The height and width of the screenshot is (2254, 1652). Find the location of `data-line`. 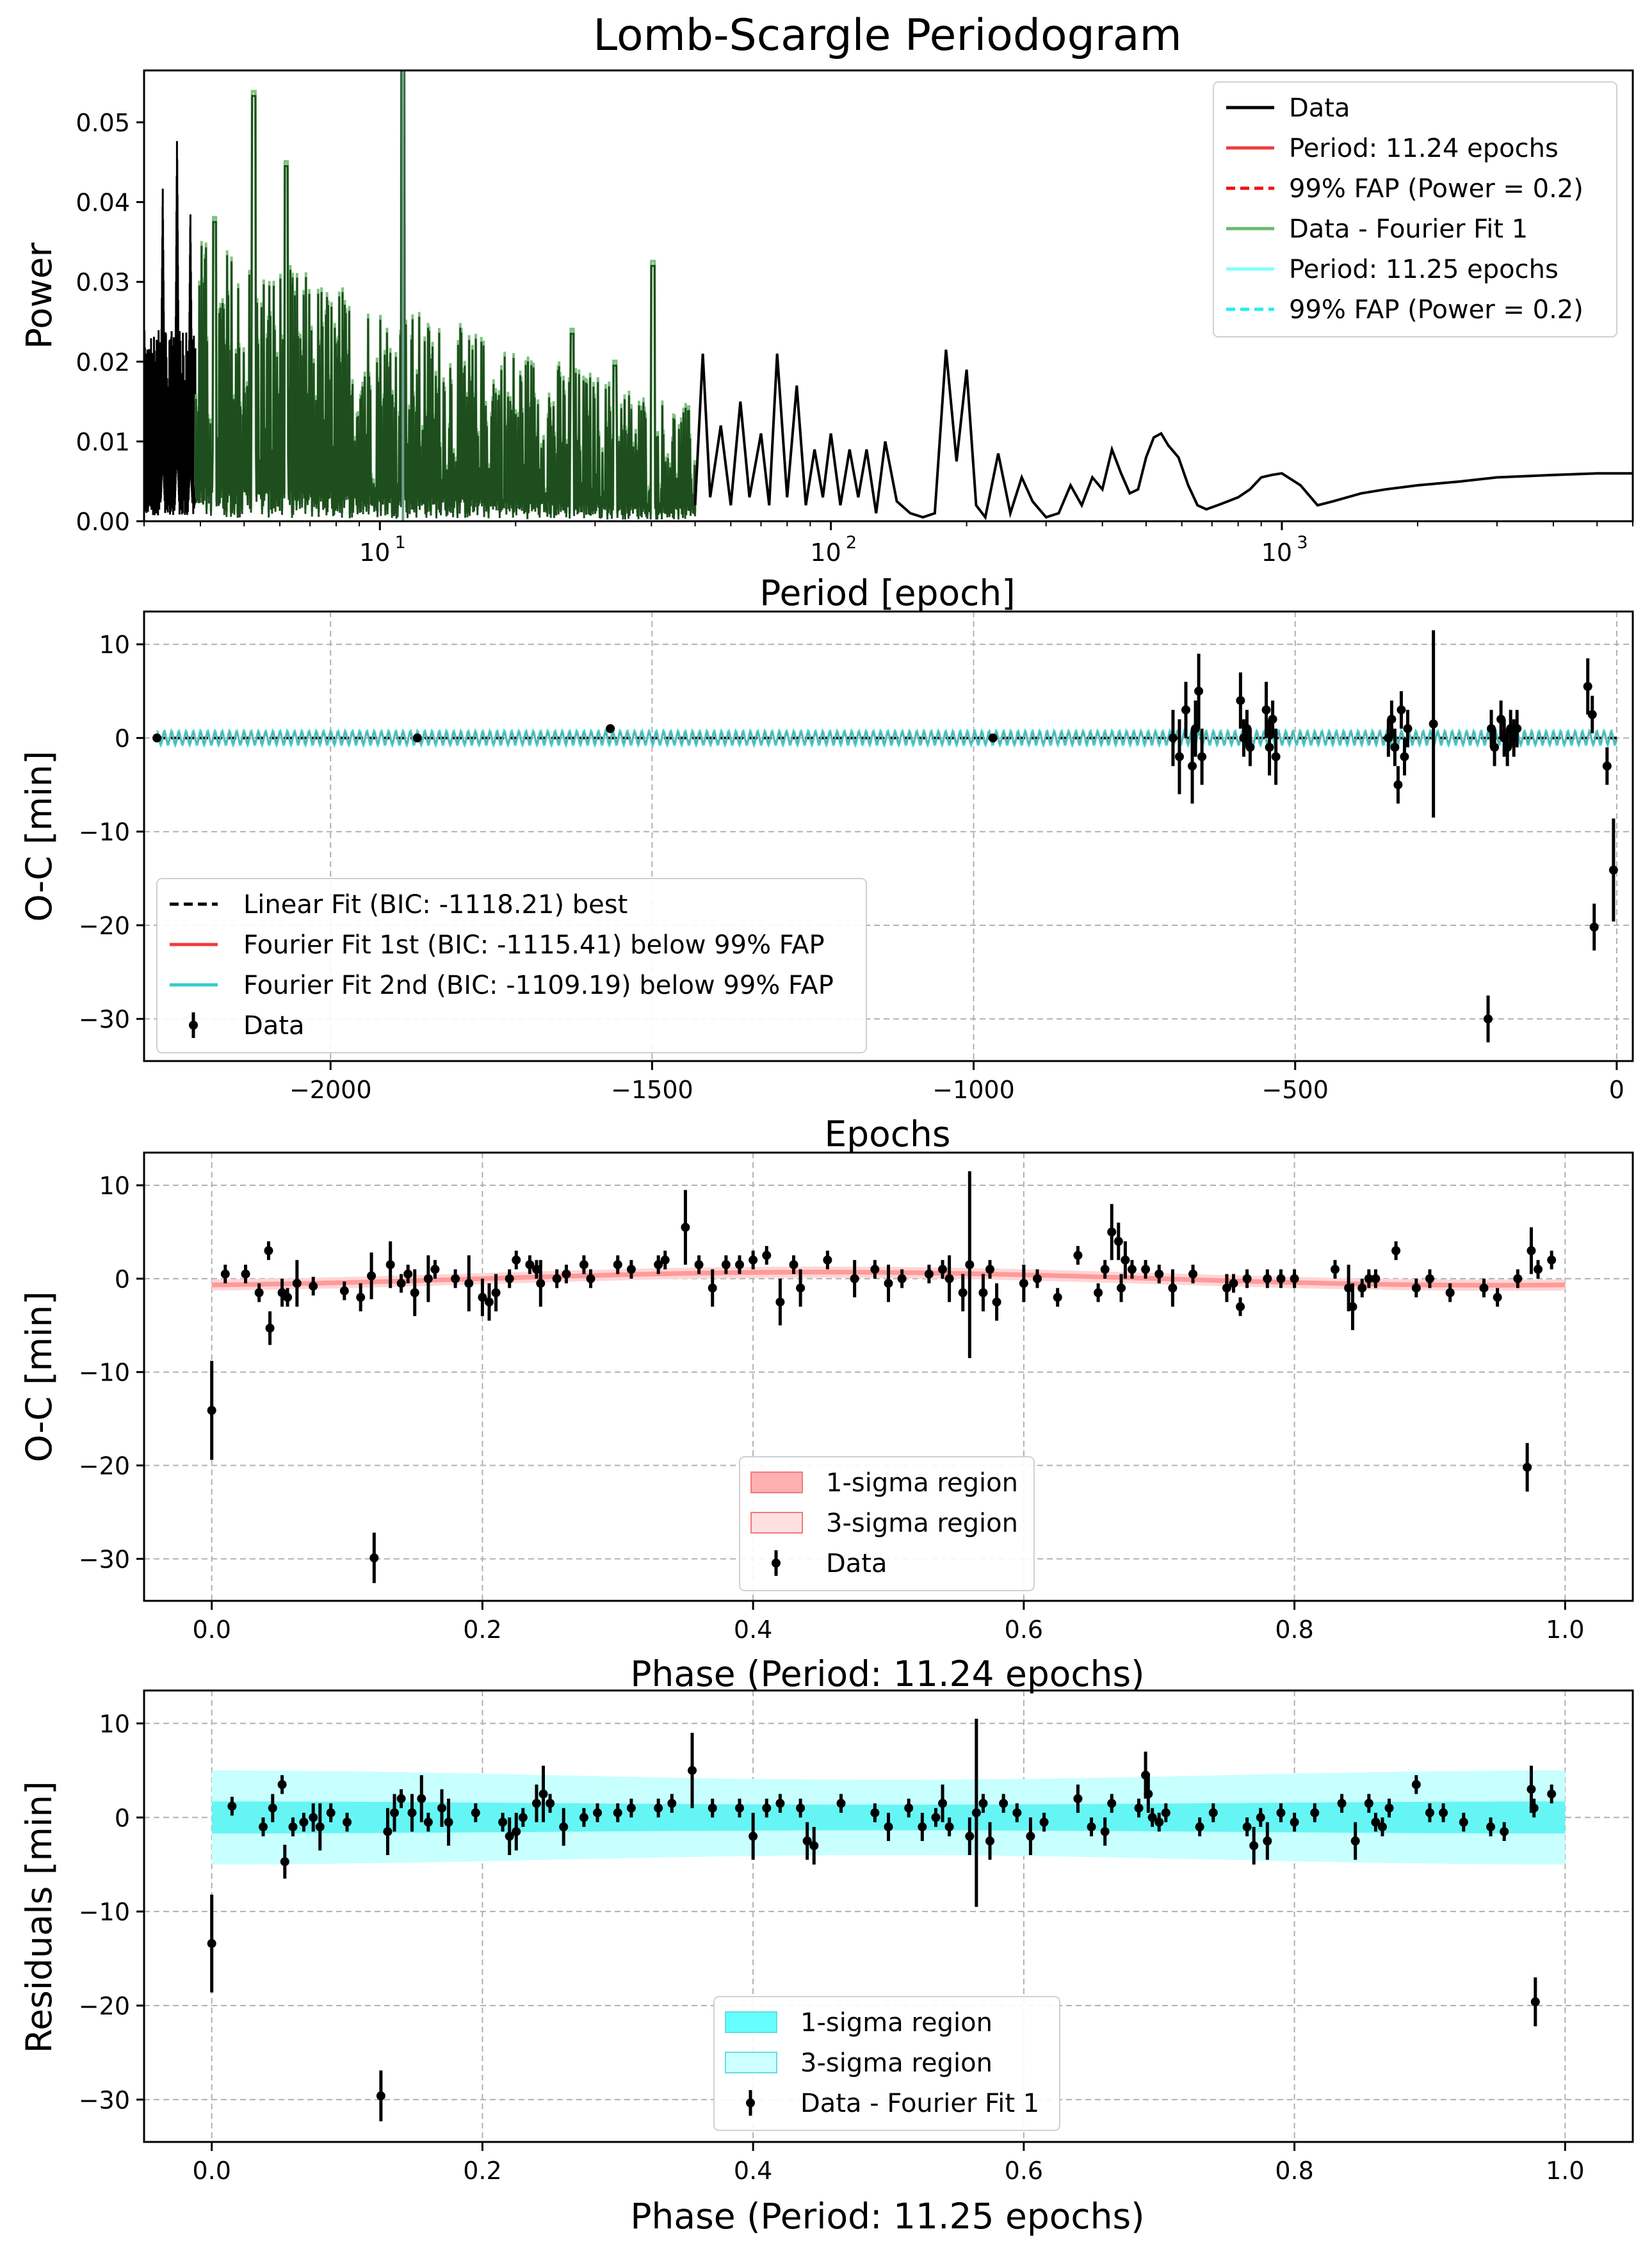

data-line is located at coordinates (1163, 435).